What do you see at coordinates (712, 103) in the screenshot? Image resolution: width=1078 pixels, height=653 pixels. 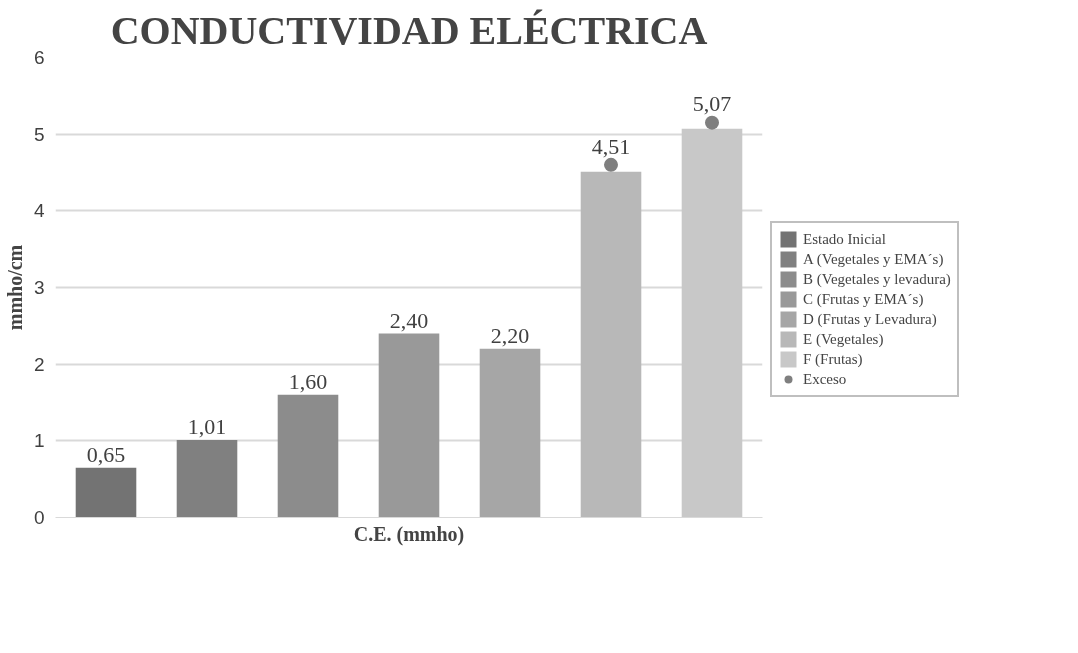 I see `data-label: 5,07` at bounding box center [712, 103].